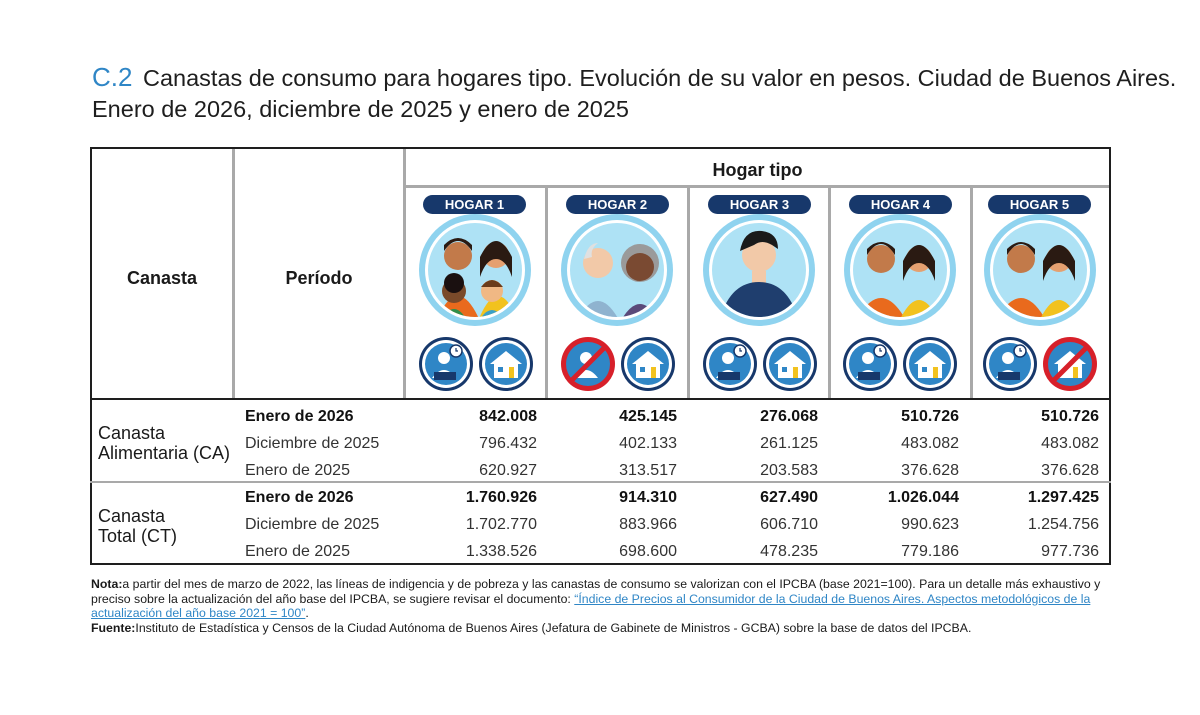 Image resolution: width=1200 pixels, height=715 pixels. I want to click on hogar-tipo-underline, so click(757, 186).